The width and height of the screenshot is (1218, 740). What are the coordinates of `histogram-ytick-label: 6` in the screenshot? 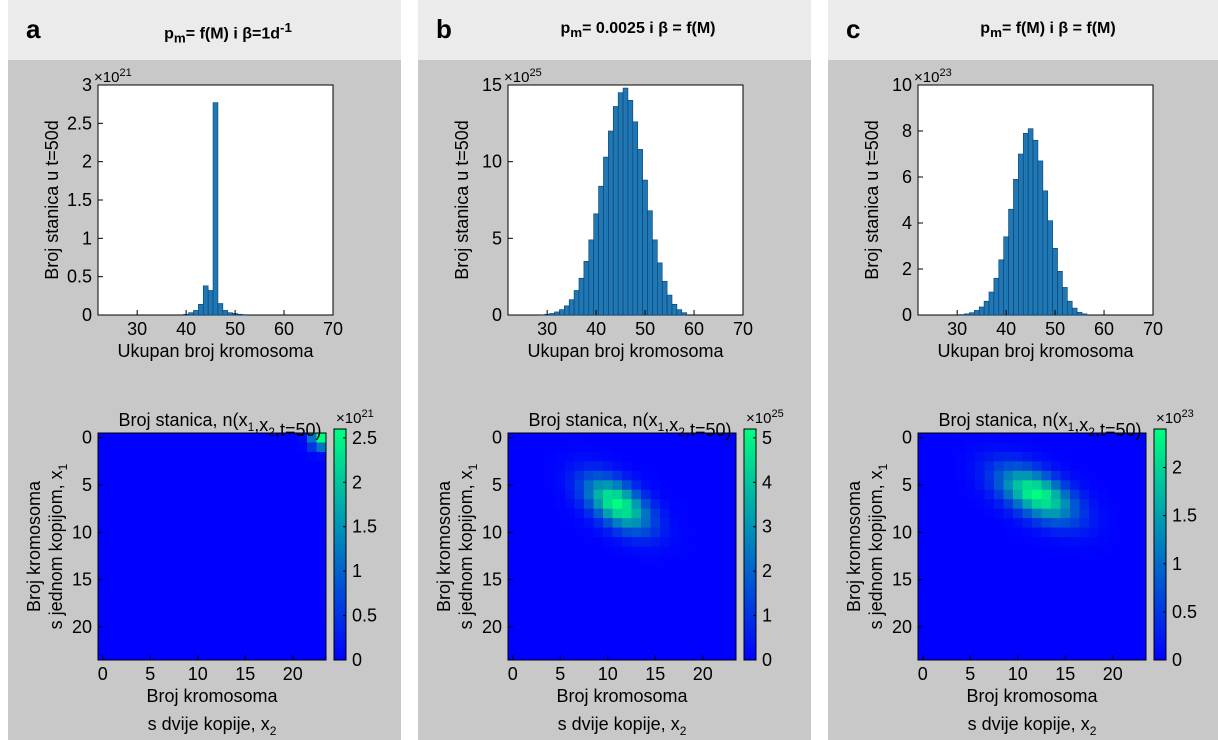 It's located at (907, 177).